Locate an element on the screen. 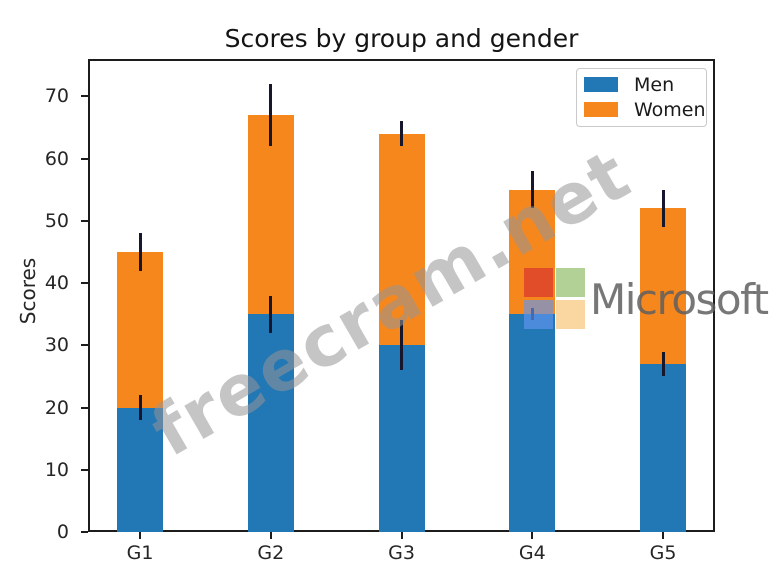 Image resolution: width=781 pixels, height=586 pixels. y-tick-label-40: 40 is located at coordinates (56, 283).